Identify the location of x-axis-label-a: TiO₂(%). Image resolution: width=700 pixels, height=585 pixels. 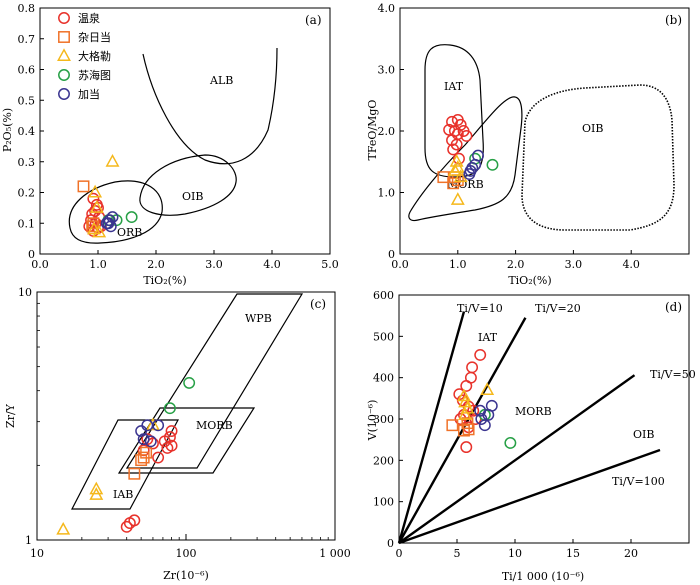
(164, 280).